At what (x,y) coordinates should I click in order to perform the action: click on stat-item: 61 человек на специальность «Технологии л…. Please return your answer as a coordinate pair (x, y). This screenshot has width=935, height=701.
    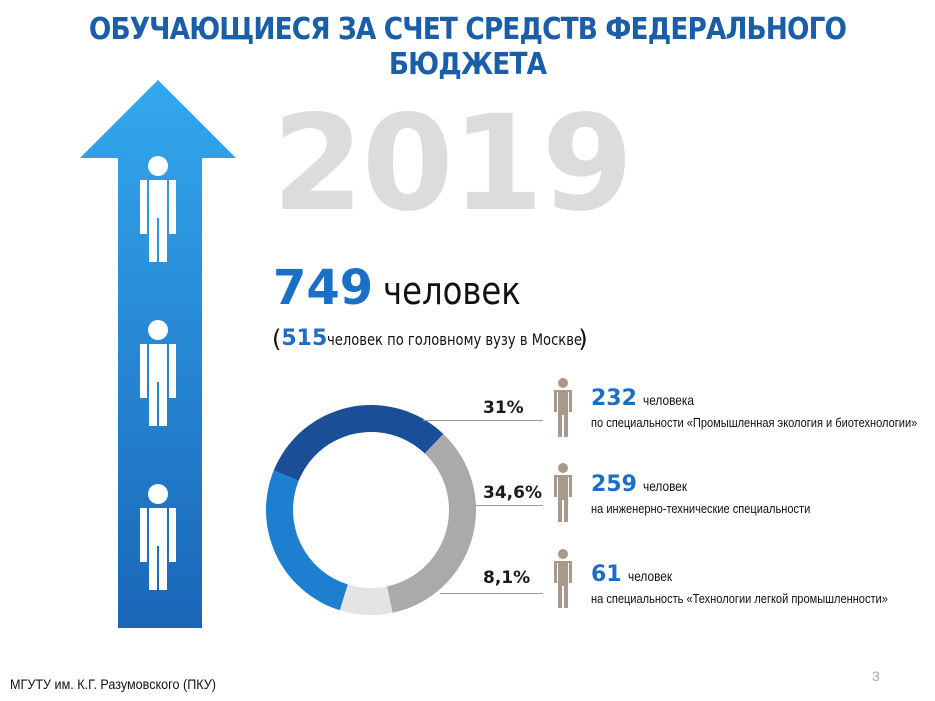
    Looking at the image, I should click on (763, 584).